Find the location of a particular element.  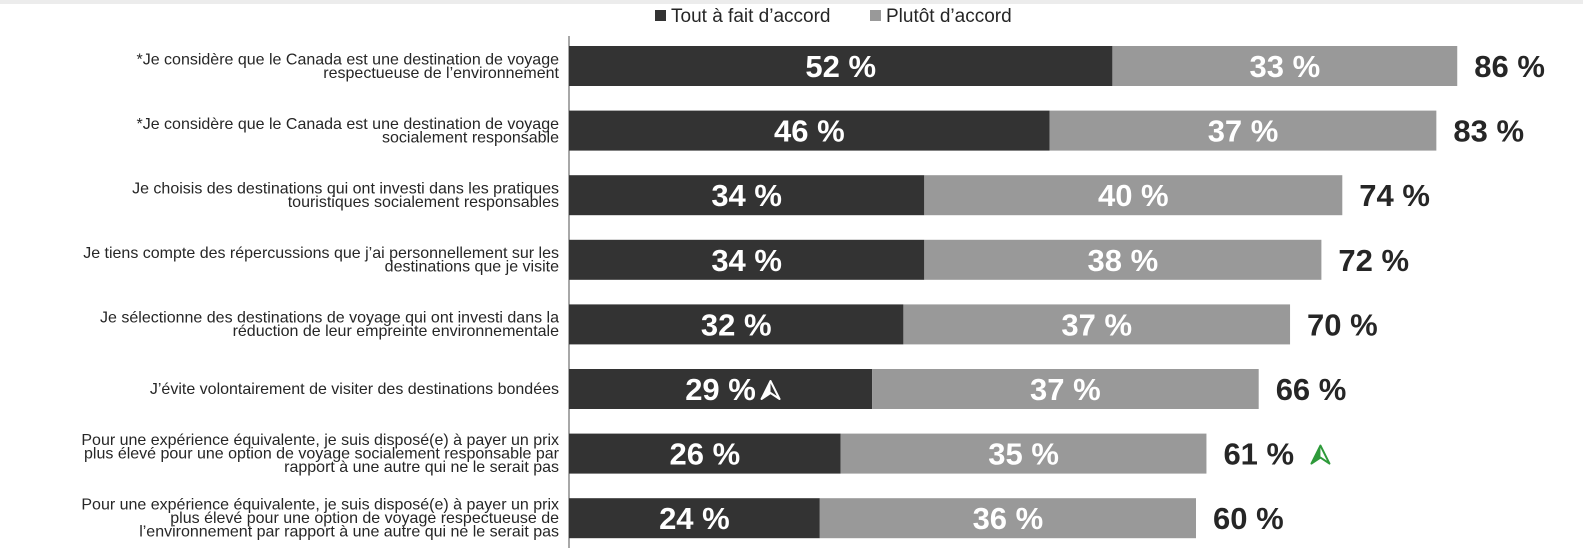

total-label: 70 % is located at coordinates (1342, 324).